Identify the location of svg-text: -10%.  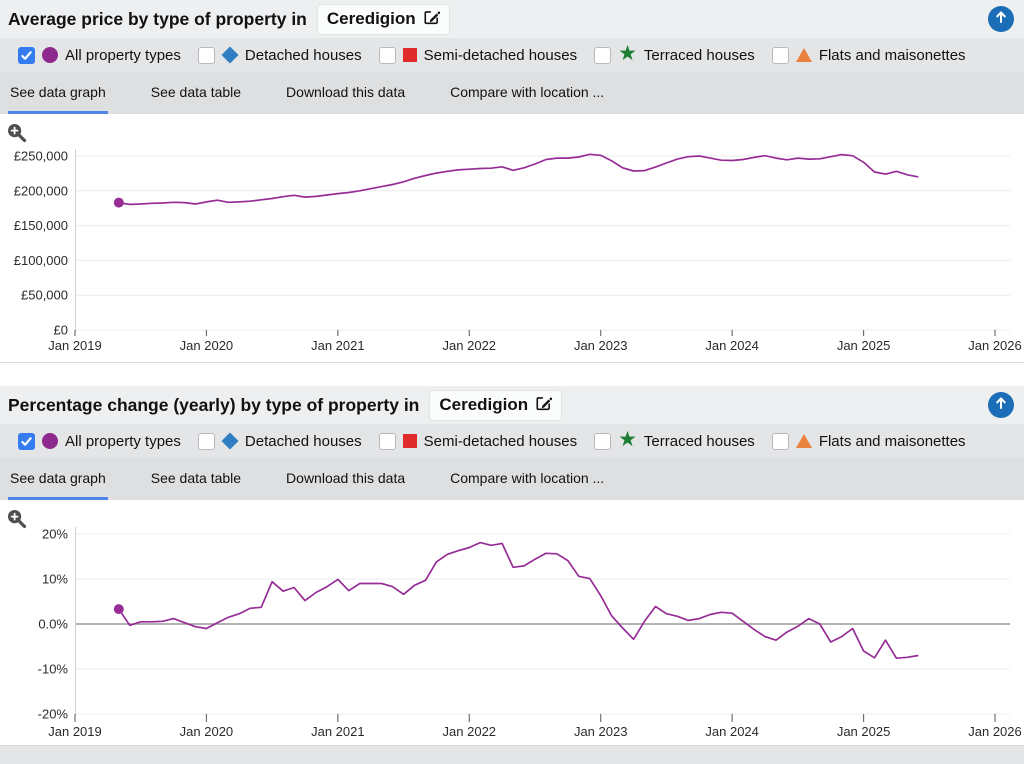
(53, 669).